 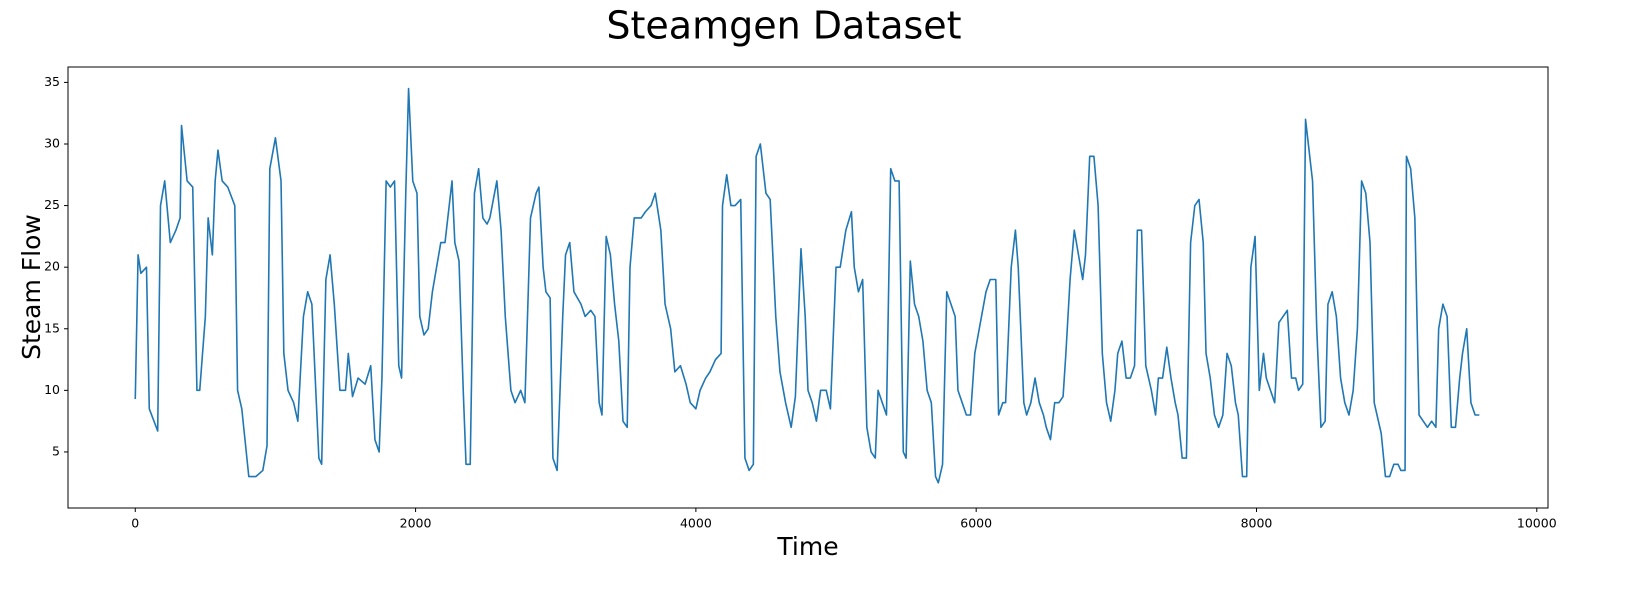 I want to click on x-tick-label: 2000, so click(x=416, y=523).